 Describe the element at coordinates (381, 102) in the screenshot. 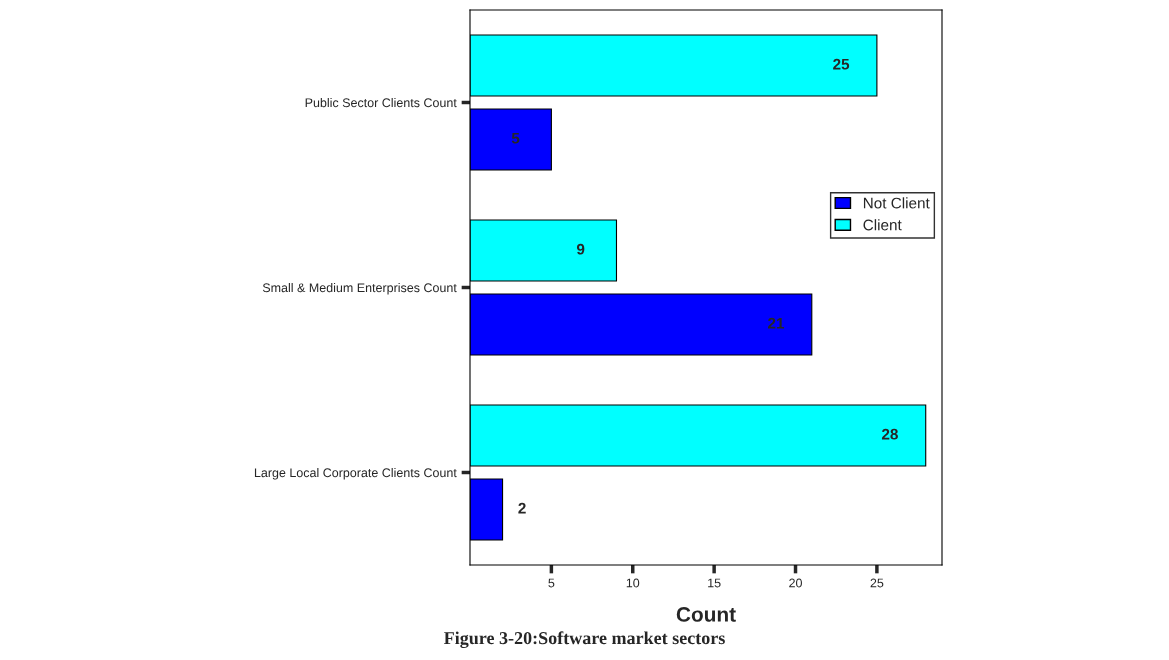

I see `y-tick-label: Public Sector Clients Count` at that location.